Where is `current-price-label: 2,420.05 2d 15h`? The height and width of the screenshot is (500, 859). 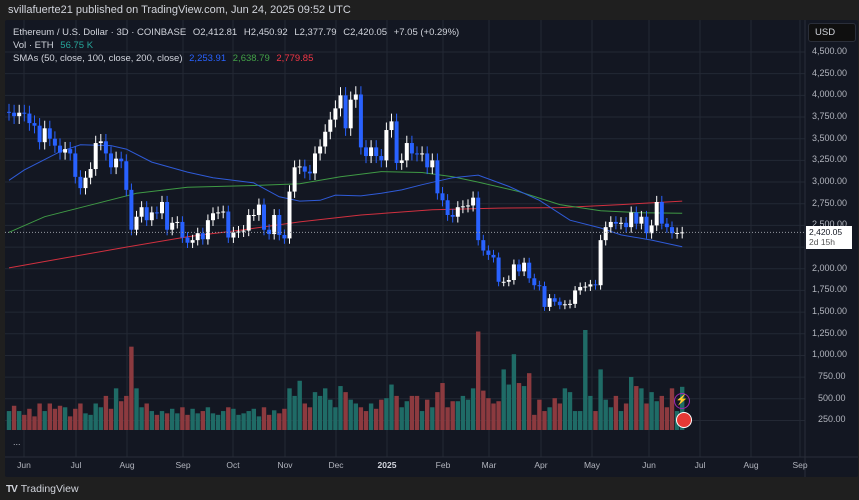
current-price-label: 2,420.05 2d 15h is located at coordinates (829, 237).